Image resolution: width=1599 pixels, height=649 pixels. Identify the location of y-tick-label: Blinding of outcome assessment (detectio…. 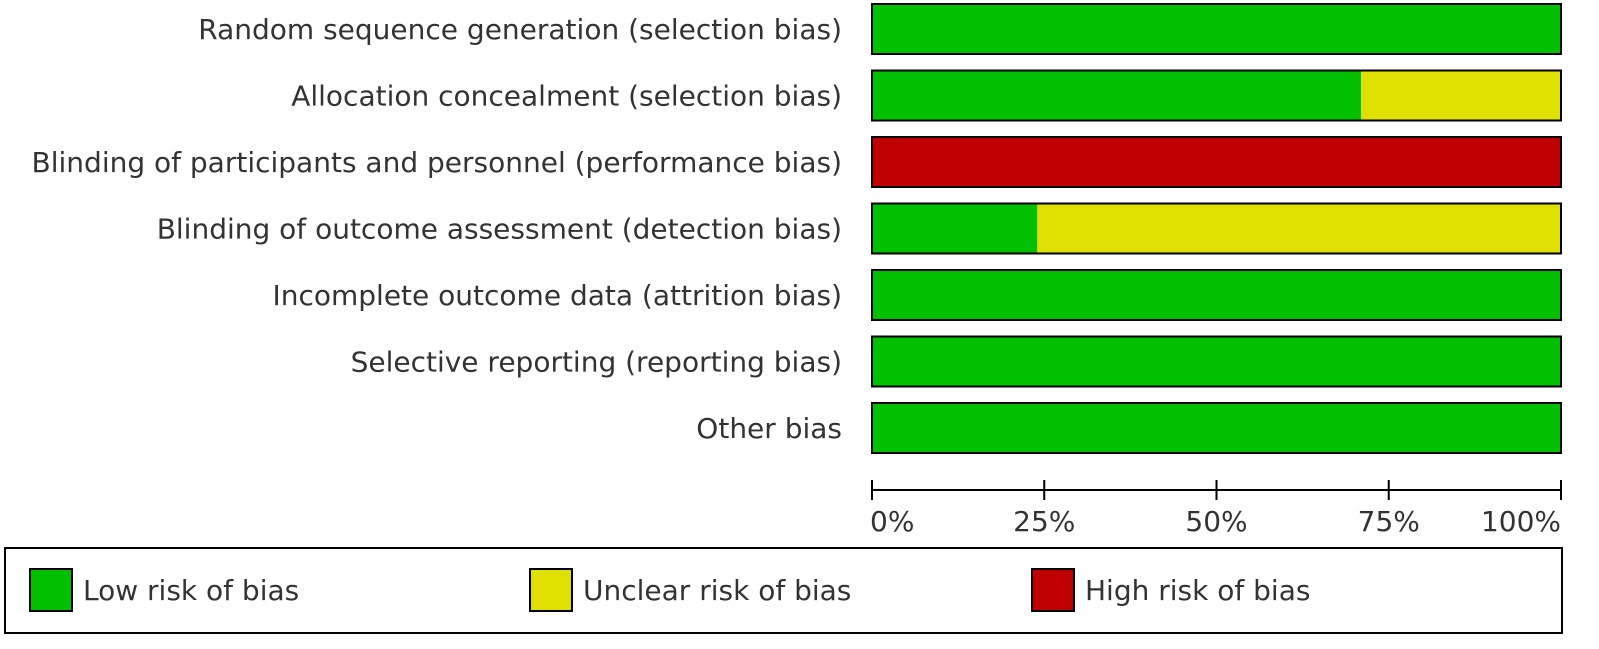
(499, 229).